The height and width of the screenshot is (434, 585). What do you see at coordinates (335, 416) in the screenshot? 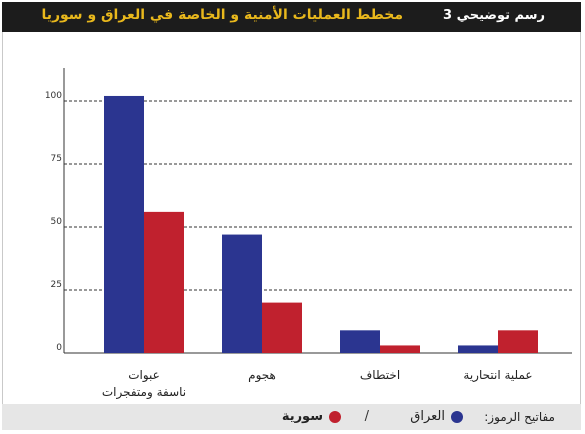
I see `legend-swatch-syria` at bounding box center [335, 416].